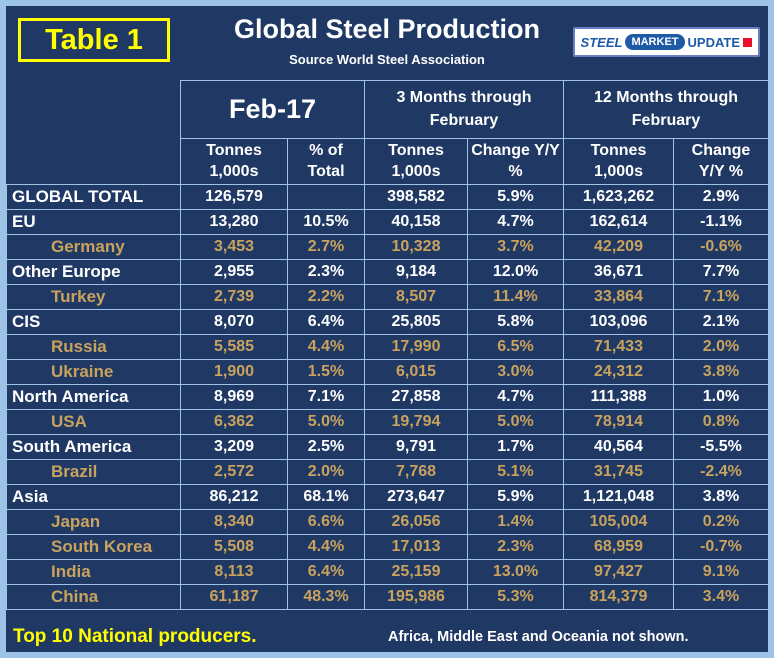  I want to click on cell-value: 3.0%, so click(515, 372).